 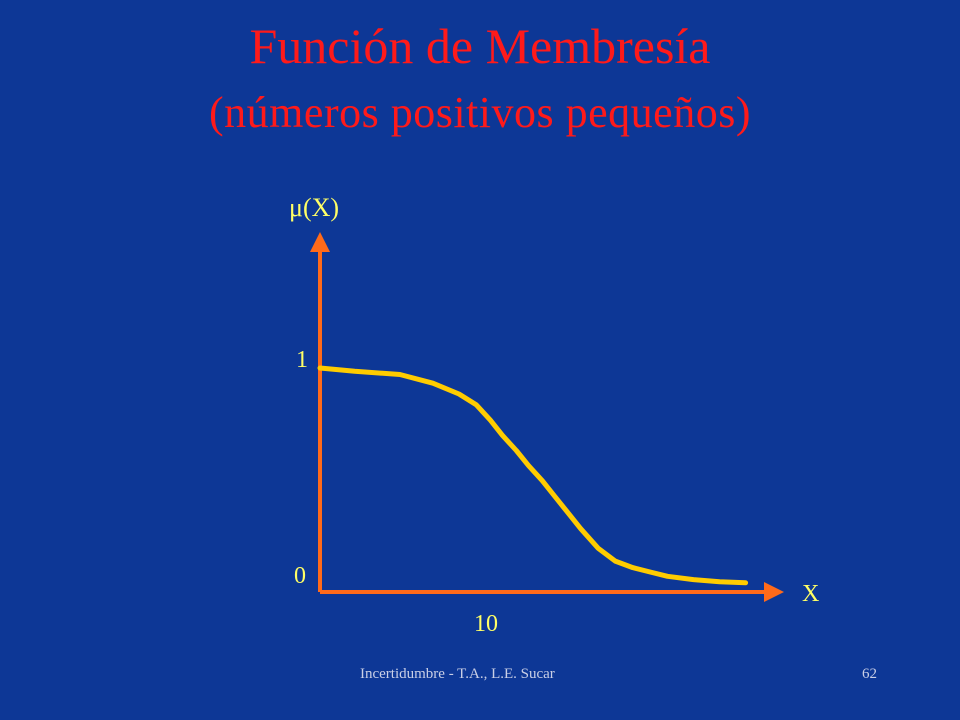 What do you see at coordinates (300, 576) in the screenshot?
I see `y-tick-0: 0` at bounding box center [300, 576].